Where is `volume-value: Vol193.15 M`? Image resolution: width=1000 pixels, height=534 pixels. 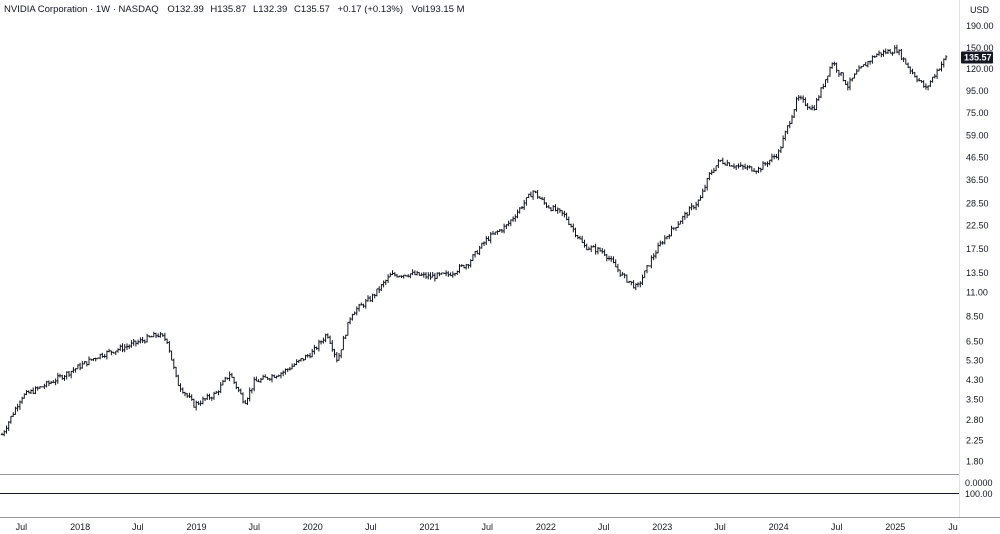 volume-value: Vol193.15 M is located at coordinates (438, 9).